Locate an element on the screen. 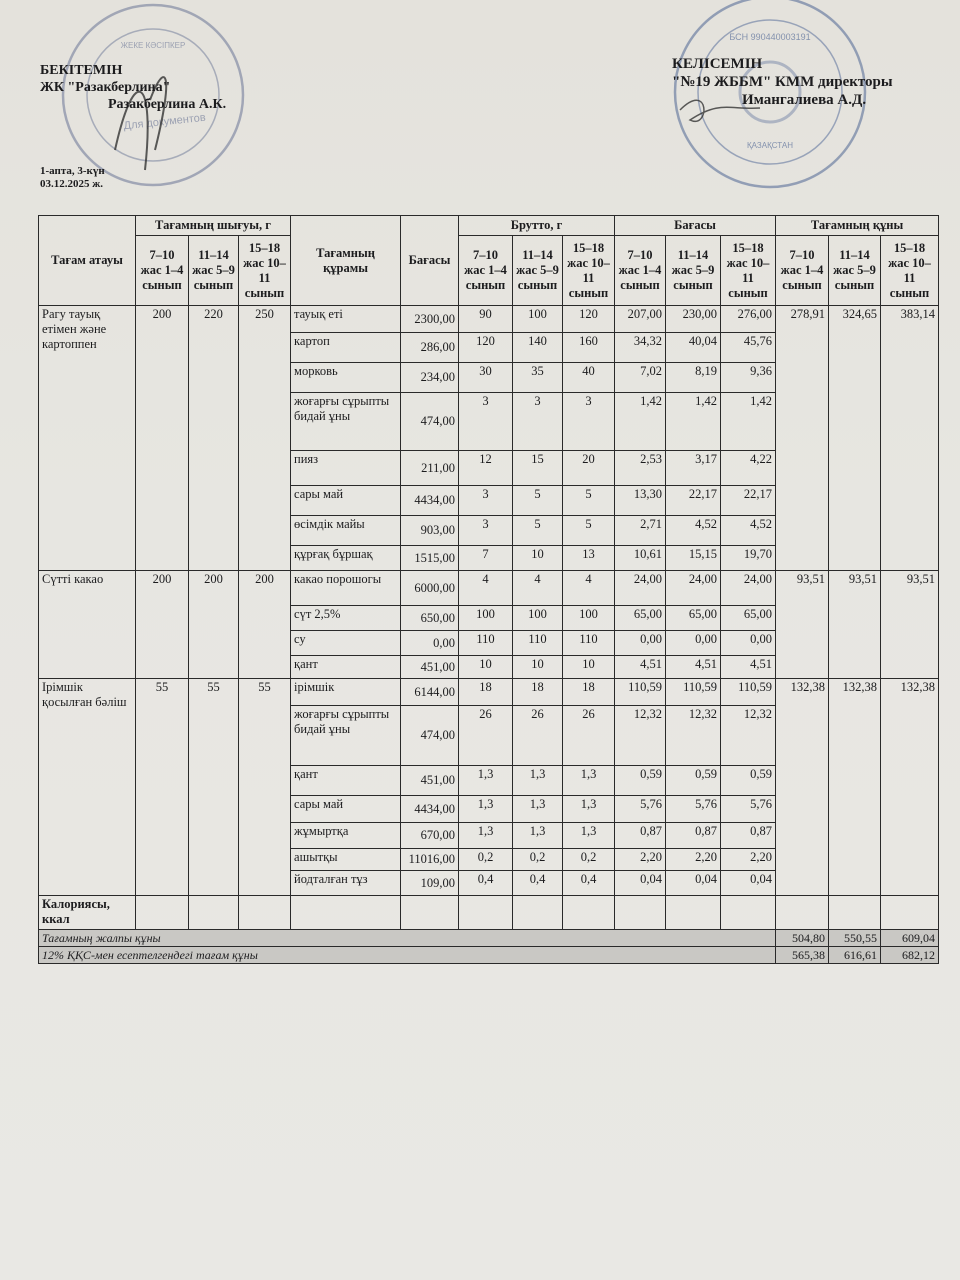  total-row-value: 609,04 is located at coordinates (910, 938).